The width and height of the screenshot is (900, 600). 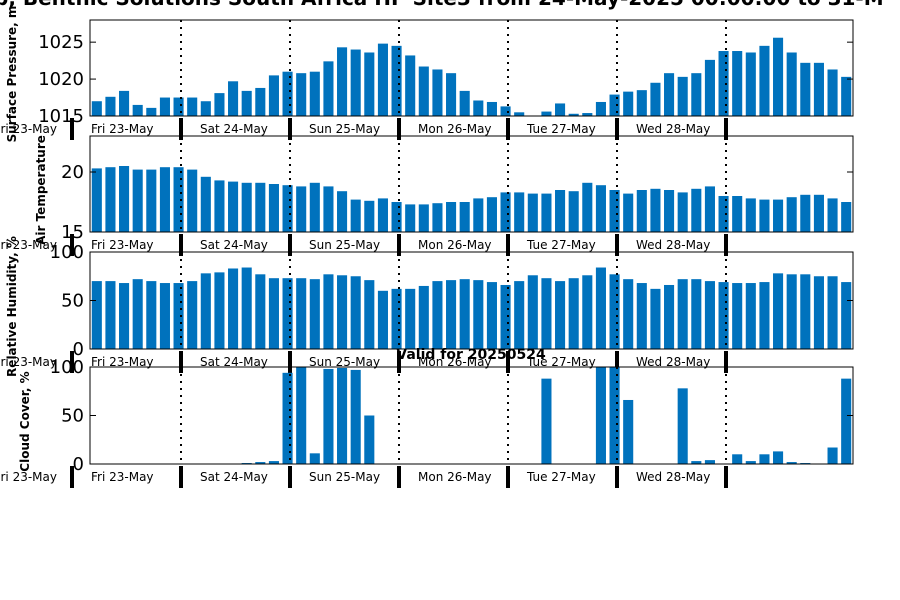 What do you see at coordinates (25, 421) in the screenshot?
I see `y-axis-label: Cloud Cover, %` at bounding box center [25, 421].